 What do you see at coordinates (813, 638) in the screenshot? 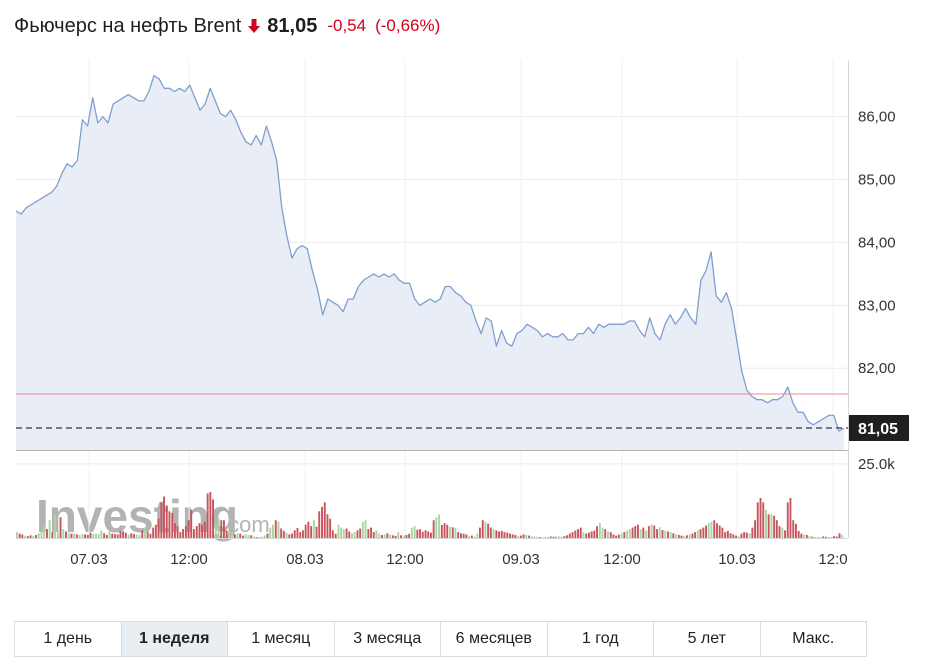
I see `period-tab: Макс.` at bounding box center [813, 638].